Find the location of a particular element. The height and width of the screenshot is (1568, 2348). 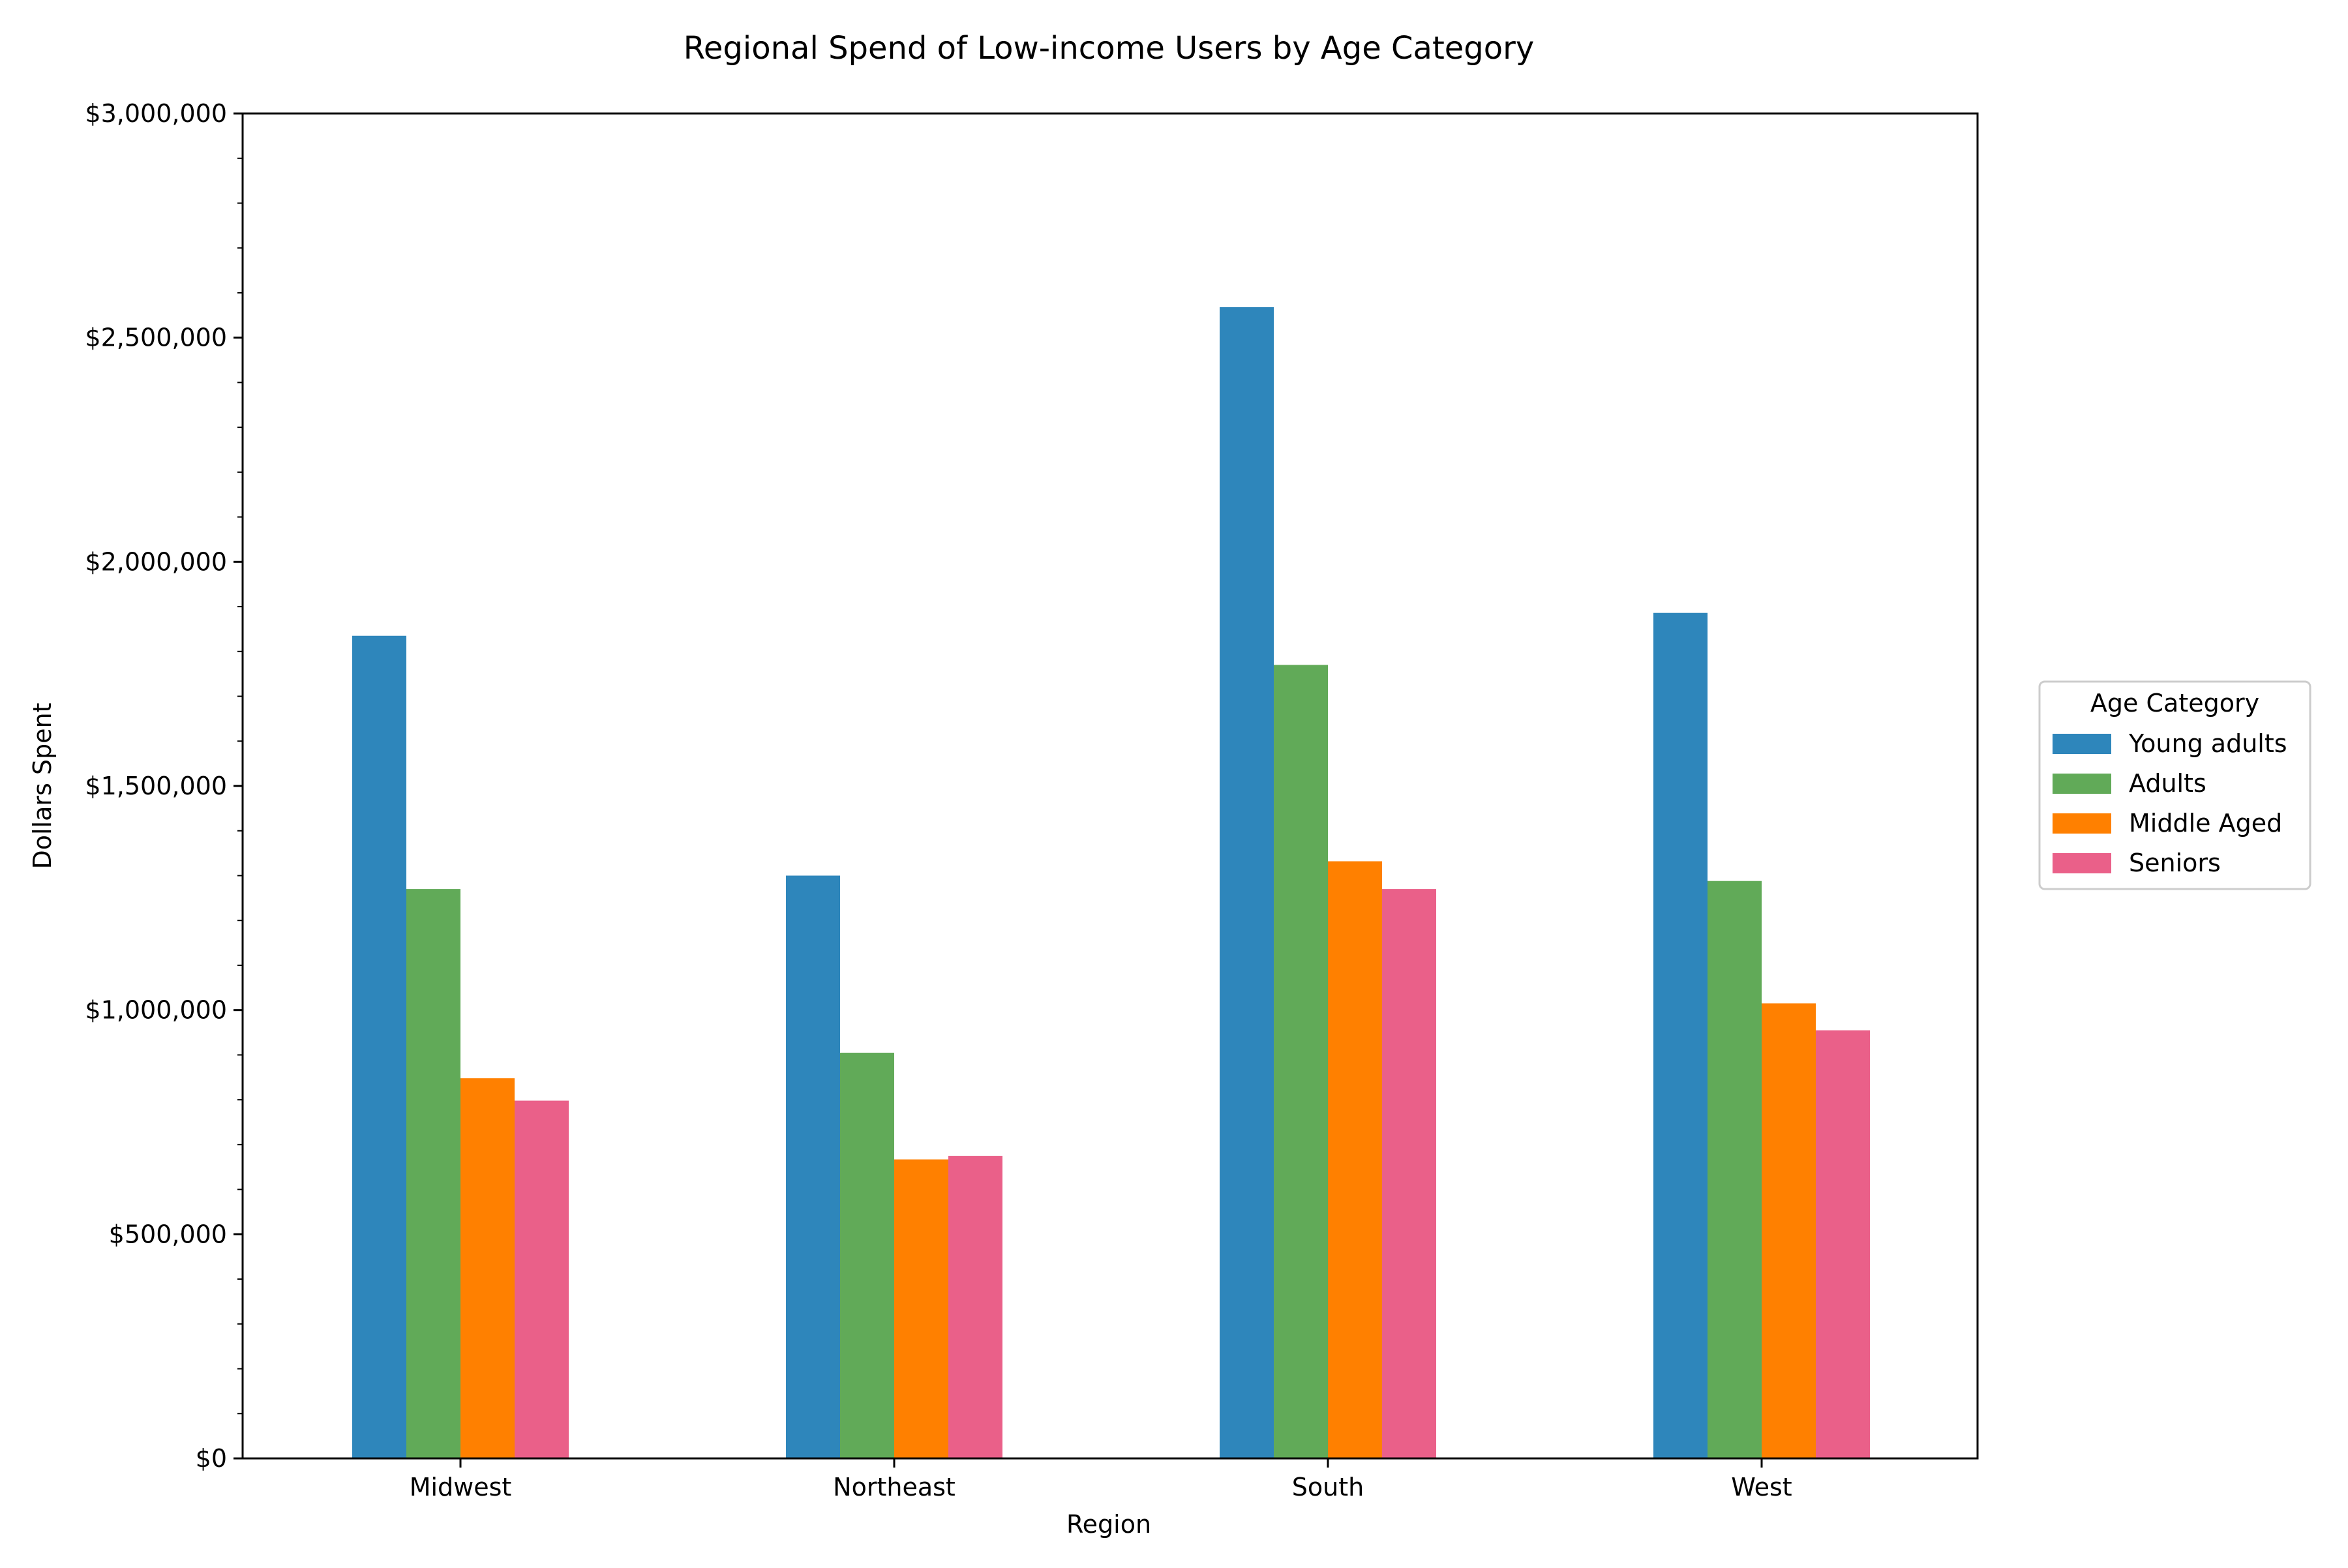

bar-young-adults-west is located at coordinates (1681, 1035).